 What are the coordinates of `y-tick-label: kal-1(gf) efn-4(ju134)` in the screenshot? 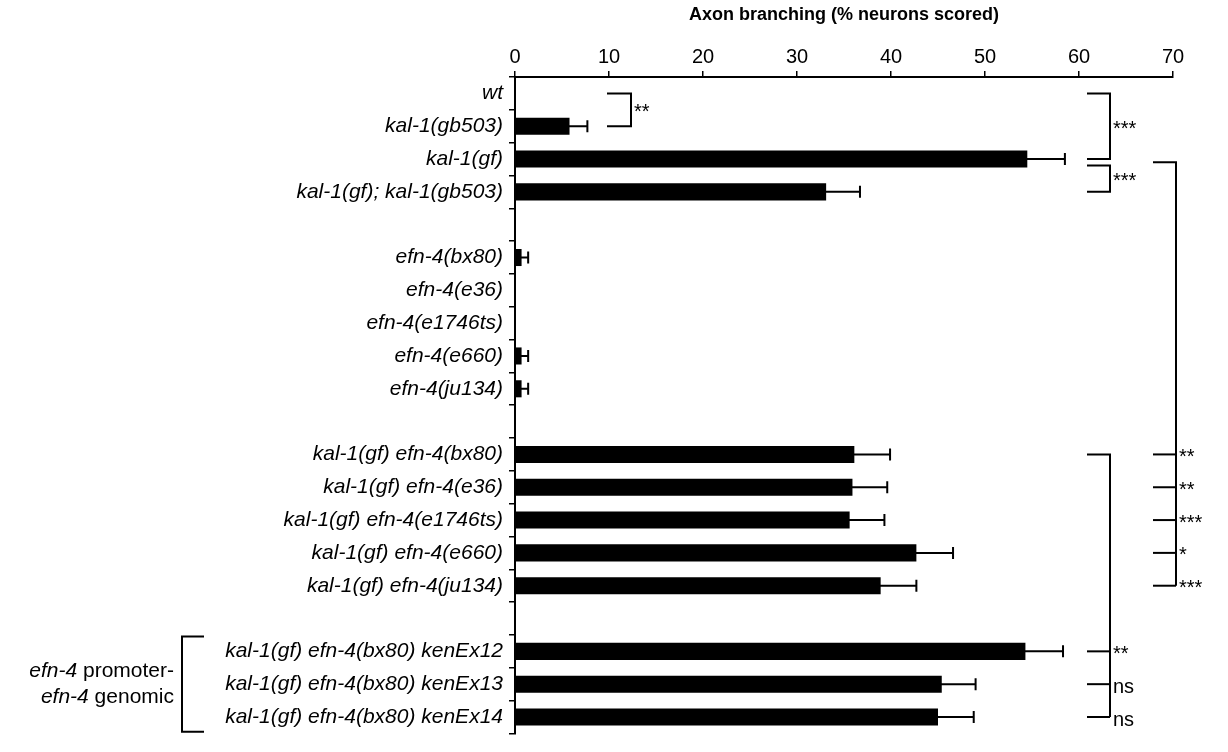 It's located at (404, 584).